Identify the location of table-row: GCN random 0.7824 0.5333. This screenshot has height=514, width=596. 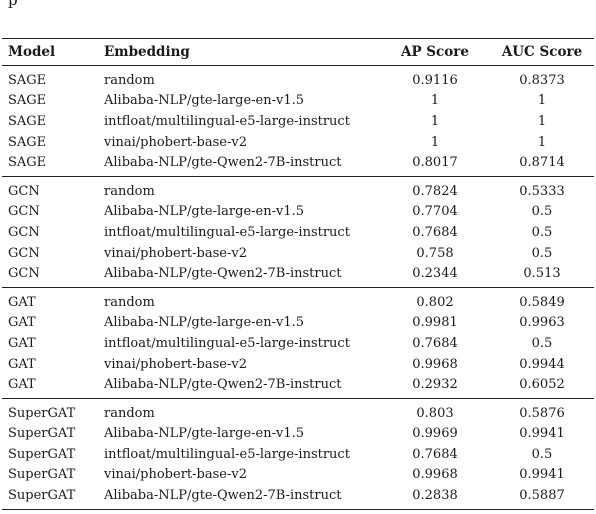
(298, 188).